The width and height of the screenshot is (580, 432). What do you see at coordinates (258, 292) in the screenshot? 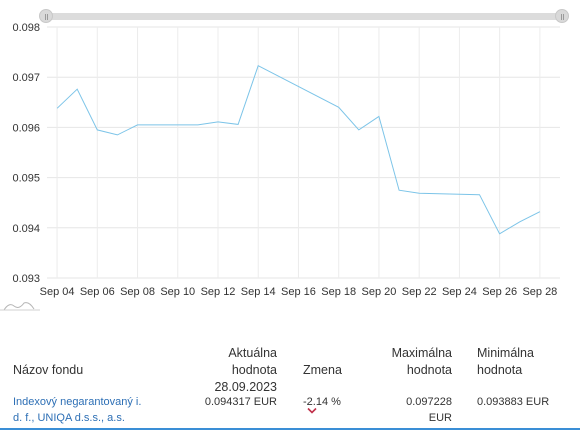
I see `x-tick-label: Sep 14` at bounding box center [258, 292].